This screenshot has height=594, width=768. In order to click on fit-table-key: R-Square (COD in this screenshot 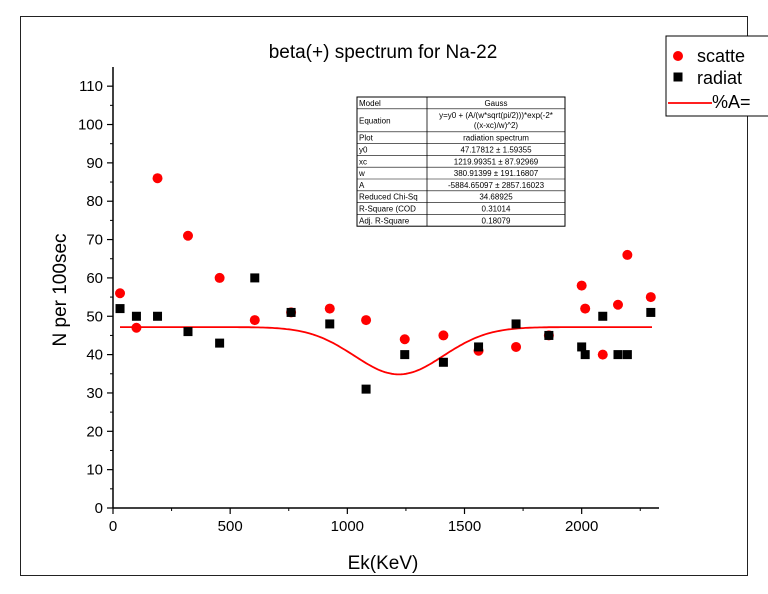, I will do `click(387, 209)`.